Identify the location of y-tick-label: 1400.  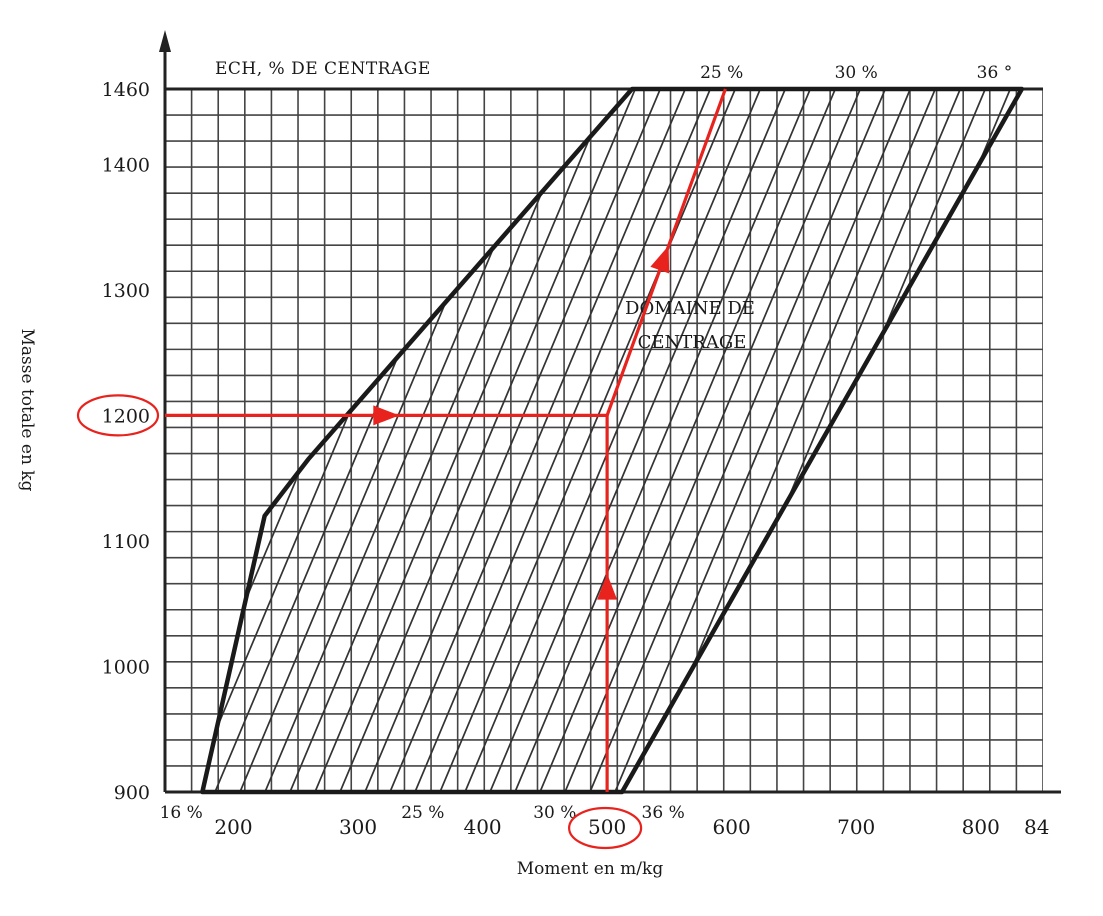
(126, 165).